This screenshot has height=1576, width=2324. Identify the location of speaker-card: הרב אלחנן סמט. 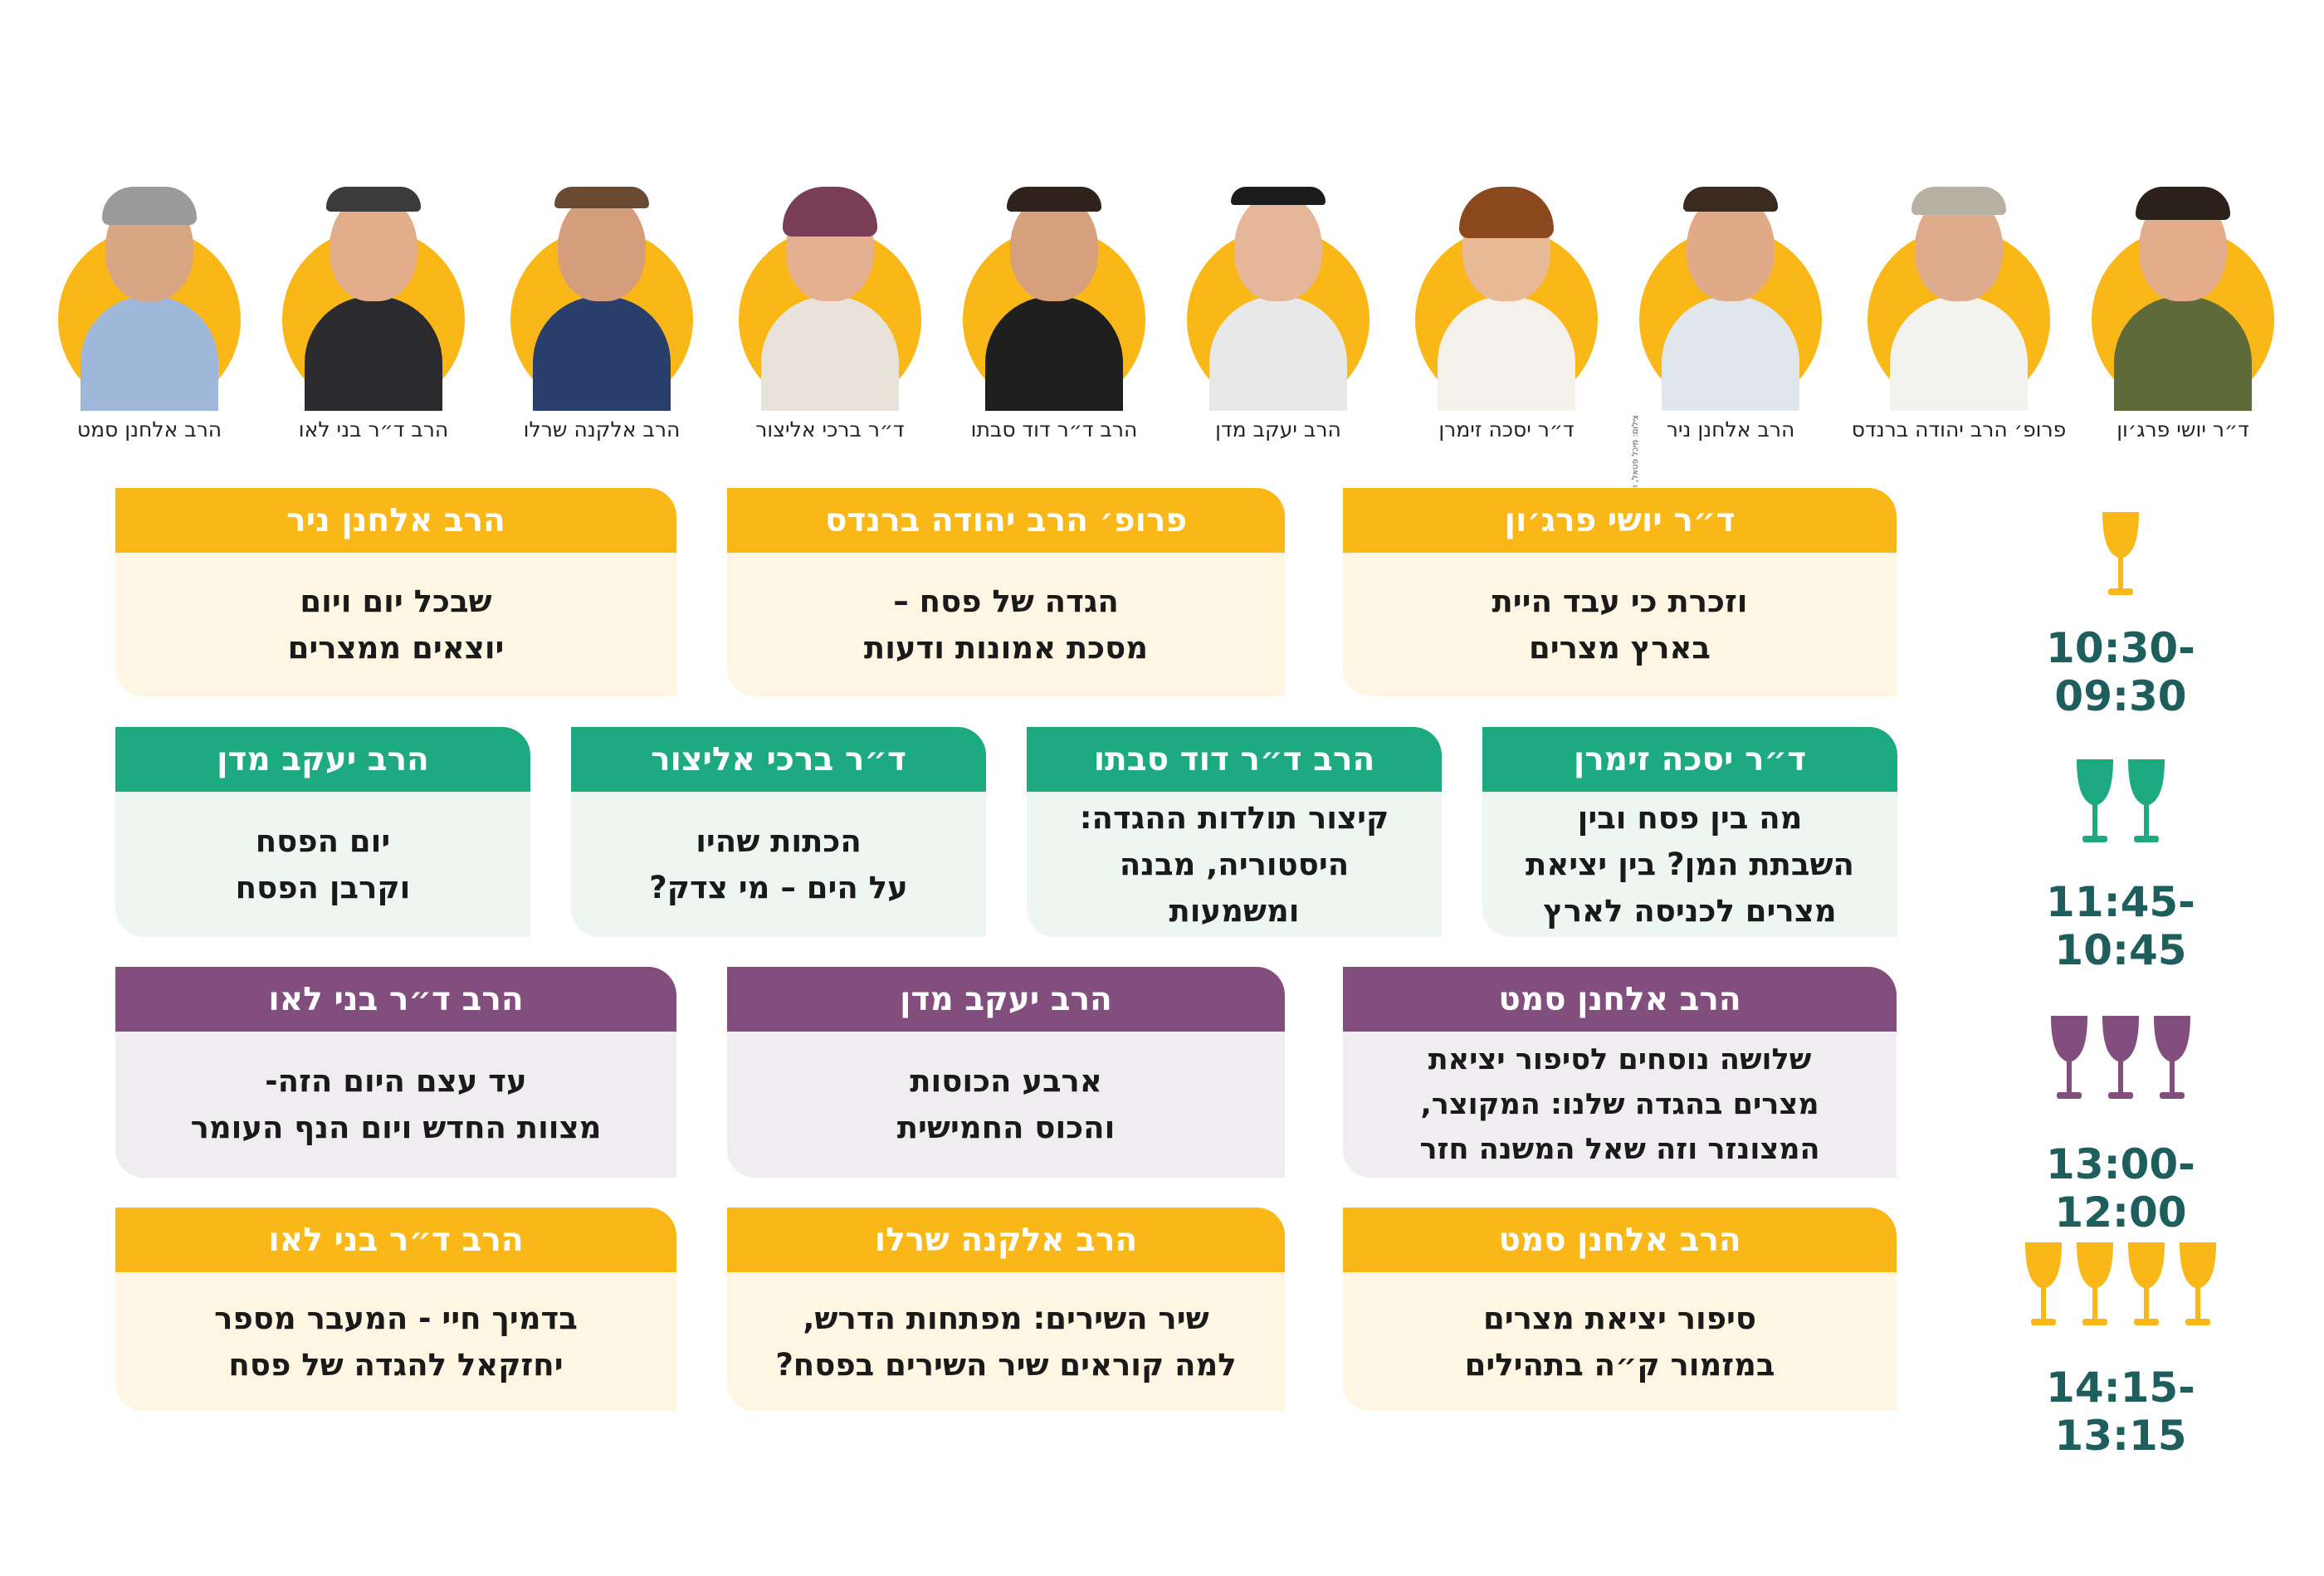
(150, 315).